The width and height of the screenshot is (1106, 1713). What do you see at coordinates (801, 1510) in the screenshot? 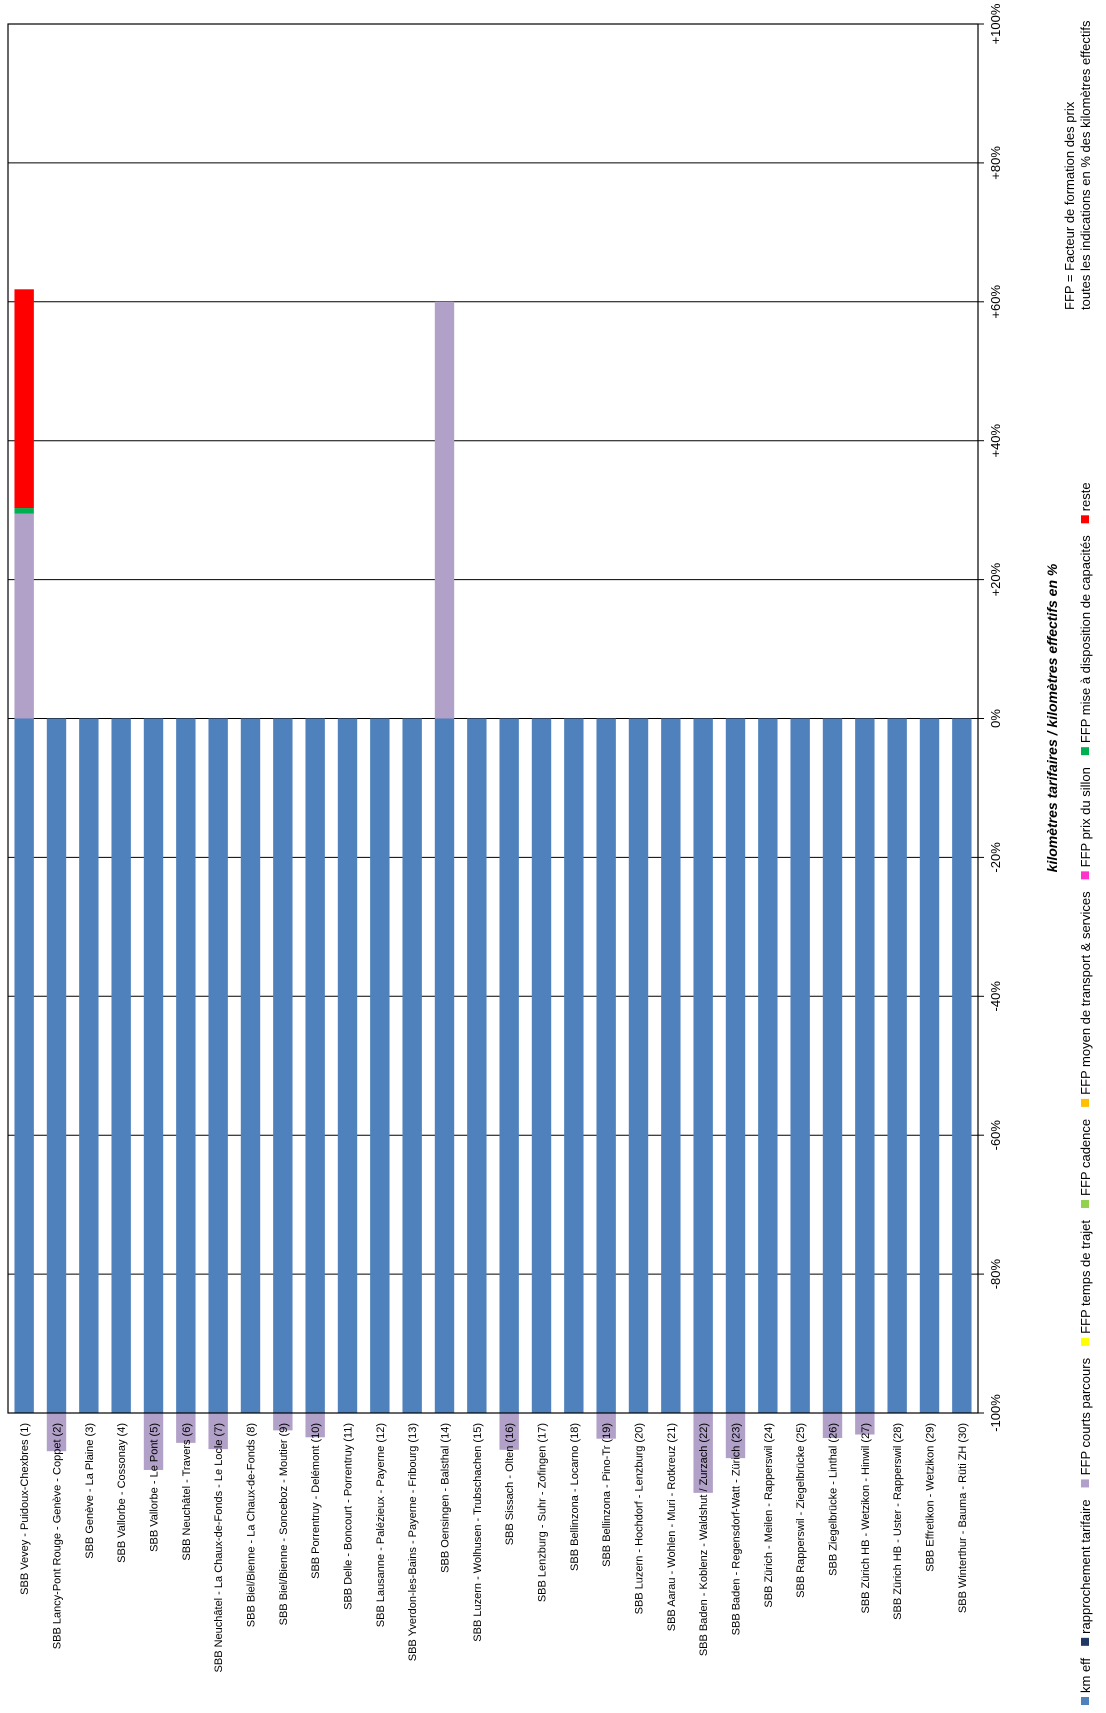
I see `category-label: SBB Rapperswil - Ziegelbrücke (25)` at bounding box center [801, 1510].